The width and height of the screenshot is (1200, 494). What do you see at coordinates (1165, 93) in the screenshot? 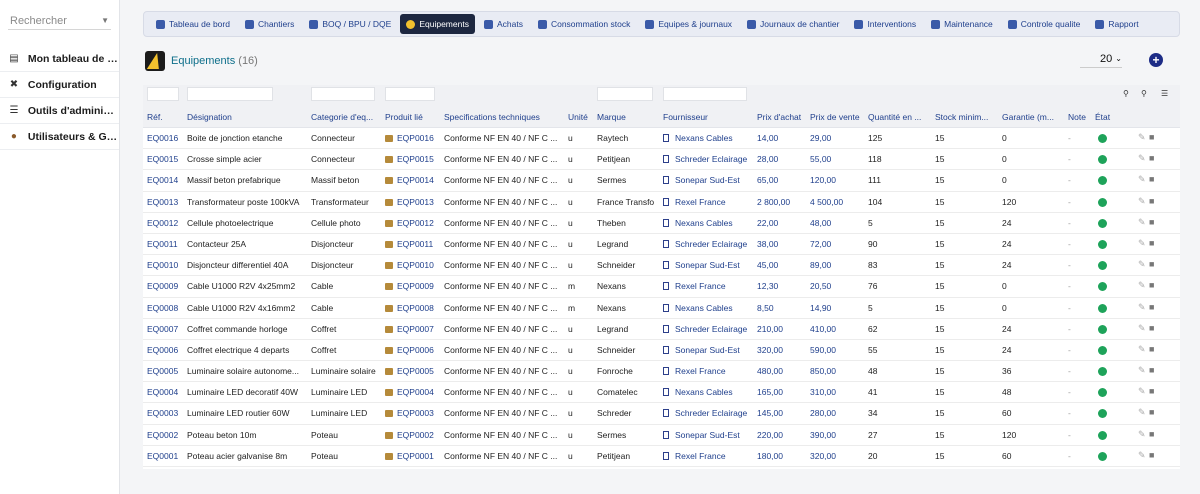
I see `columns-icon: ☰` at bounding box center [1165, 93].